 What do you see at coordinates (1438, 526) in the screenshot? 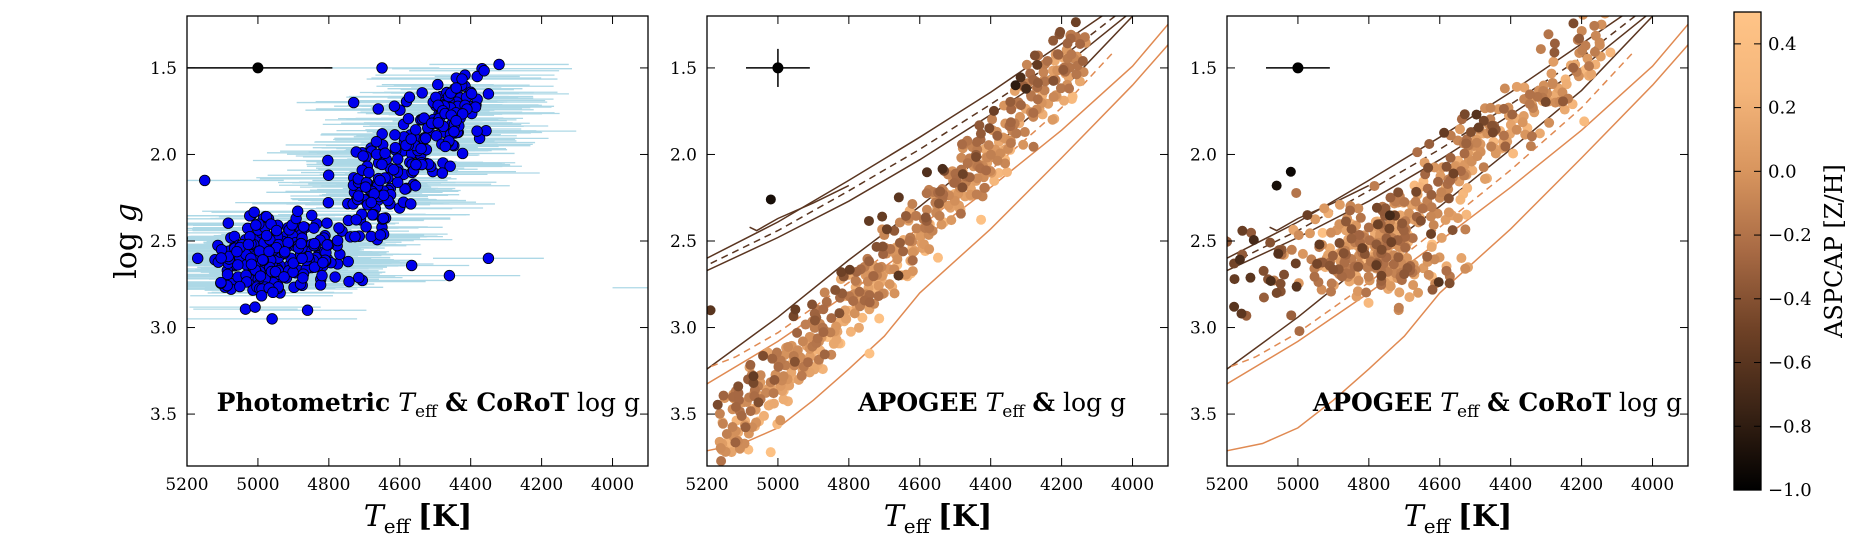
I see `xlabel-eff: eff` at bounding box center [1438, 526].